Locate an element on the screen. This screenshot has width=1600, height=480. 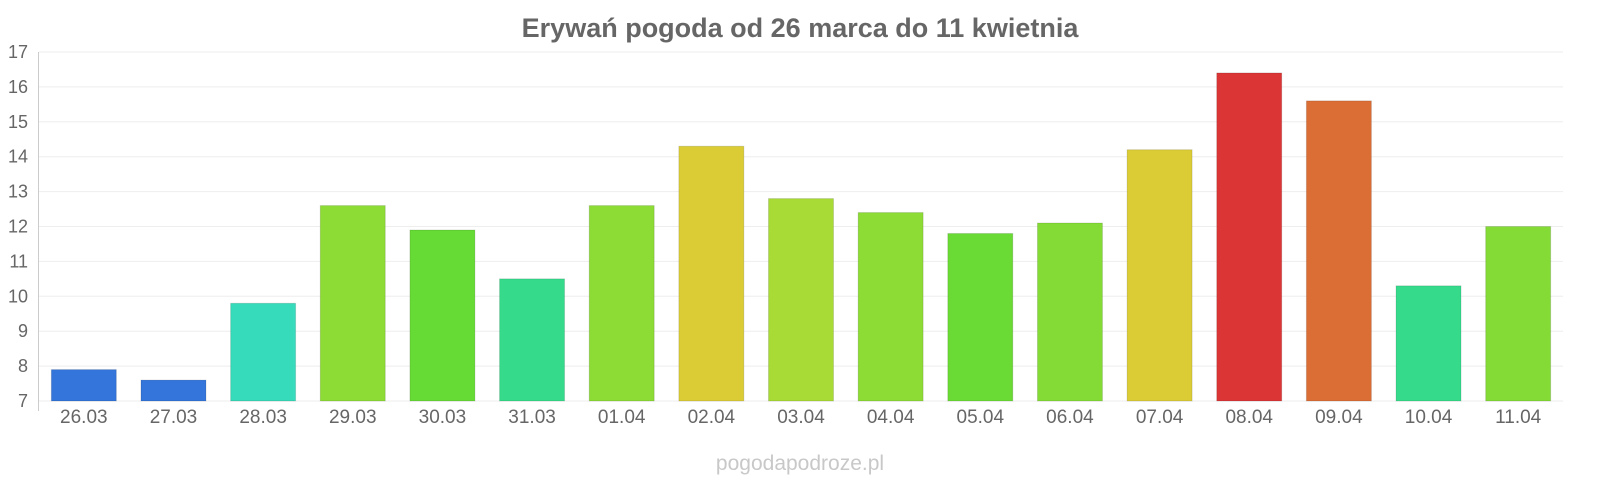
bar-11.04 is located at coordinates (1518, 314).